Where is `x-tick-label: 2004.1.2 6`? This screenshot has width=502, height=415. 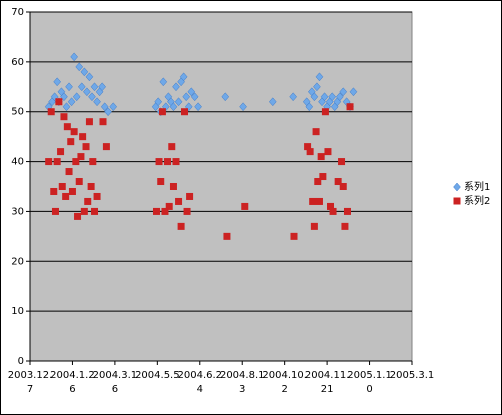
x-tick-label: 2004.1.2 6 is located at coordinates (72, 382).